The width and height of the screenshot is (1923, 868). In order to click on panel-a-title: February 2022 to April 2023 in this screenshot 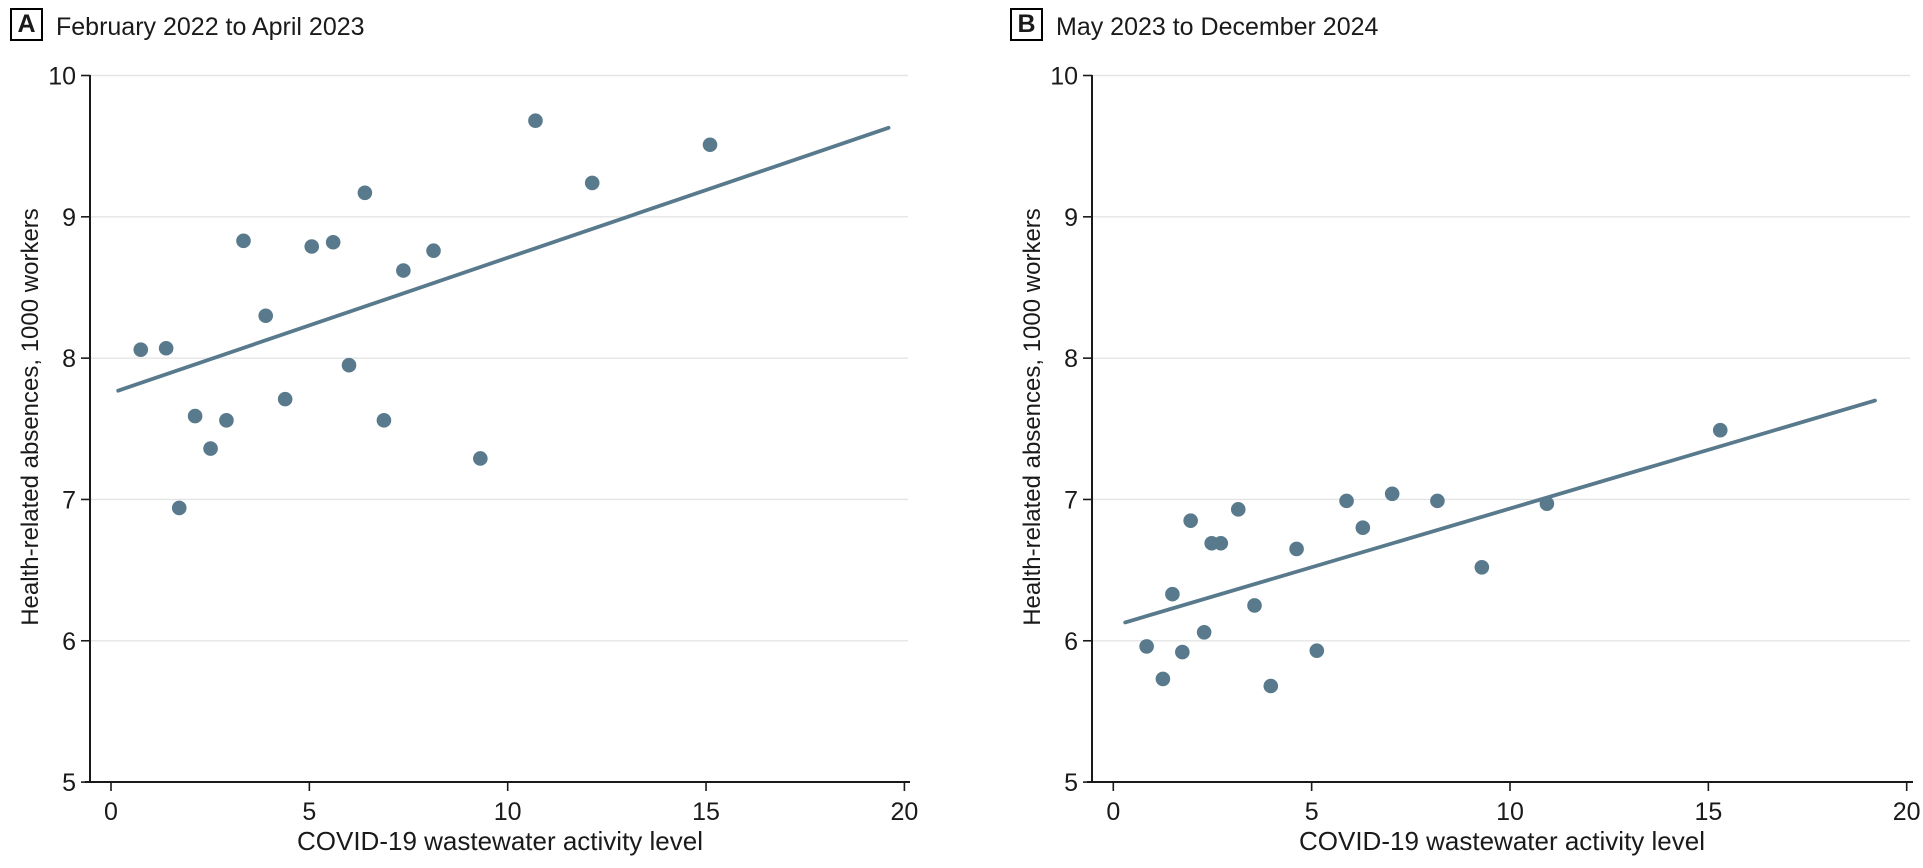, I will do `click(210, 27)`.